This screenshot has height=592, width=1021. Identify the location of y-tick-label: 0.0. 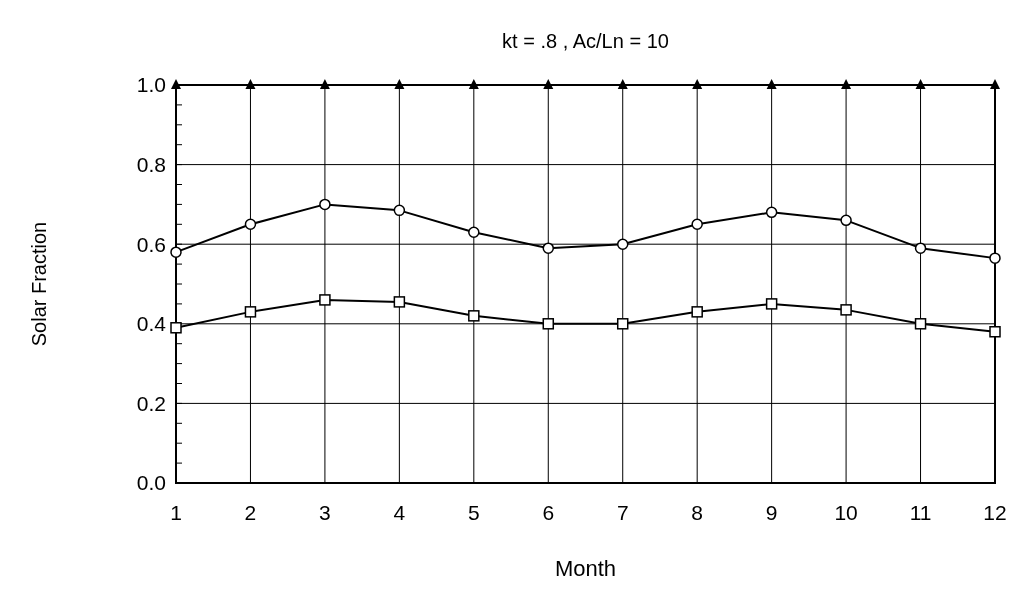
(151, 483).